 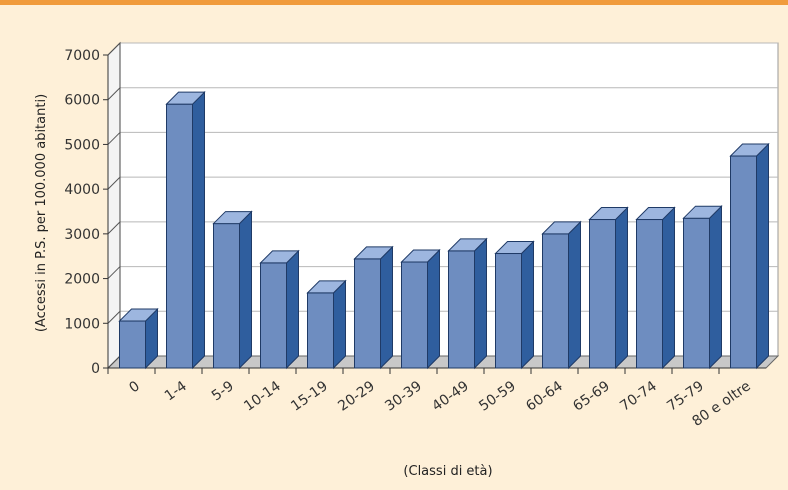 I want to click on side-wall, so click(x=114, y=205).